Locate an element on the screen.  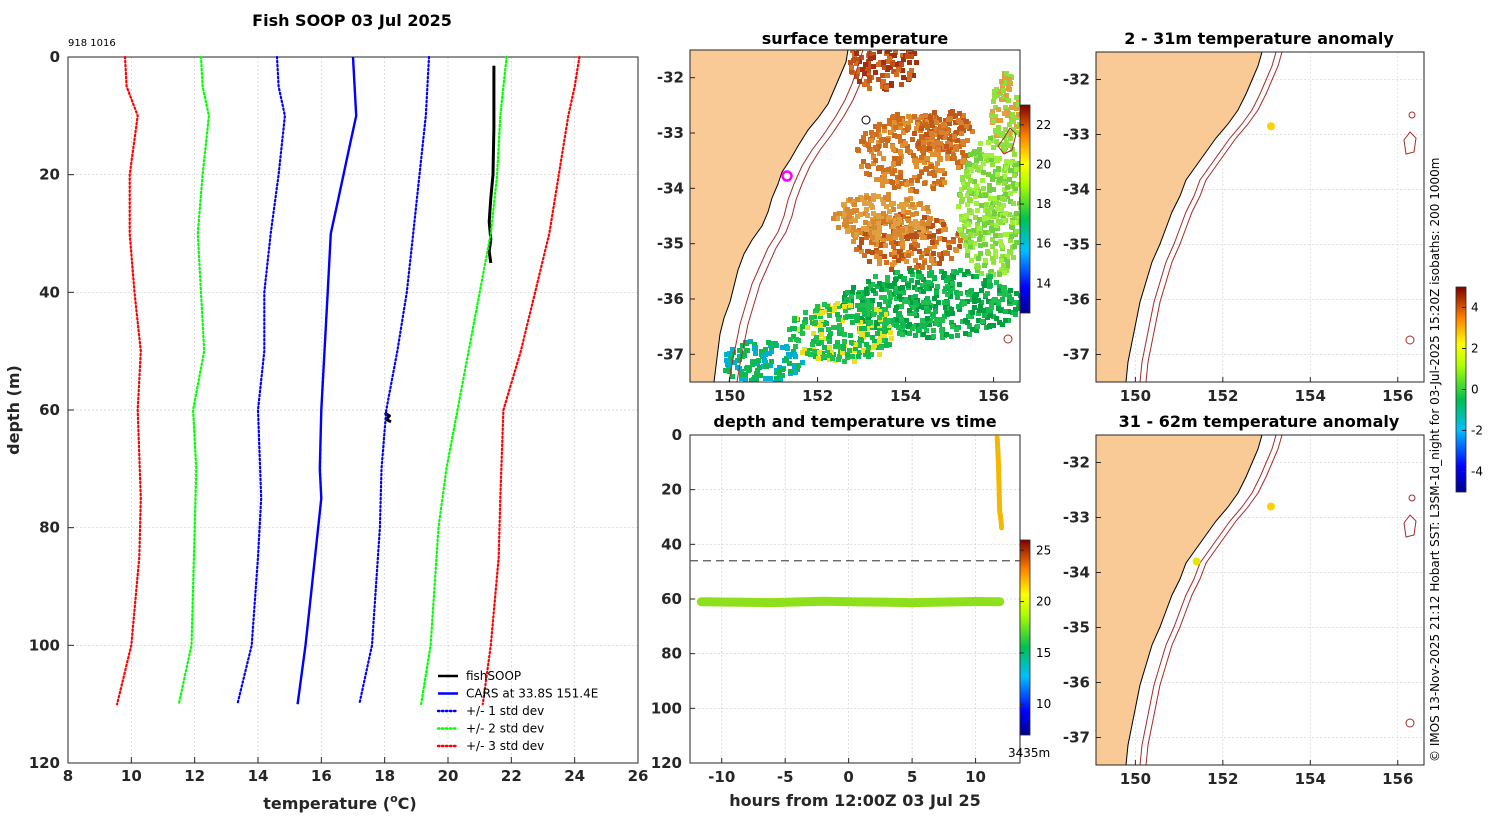
sst-ytick-label: -37 is located at coordinates (670, 354).